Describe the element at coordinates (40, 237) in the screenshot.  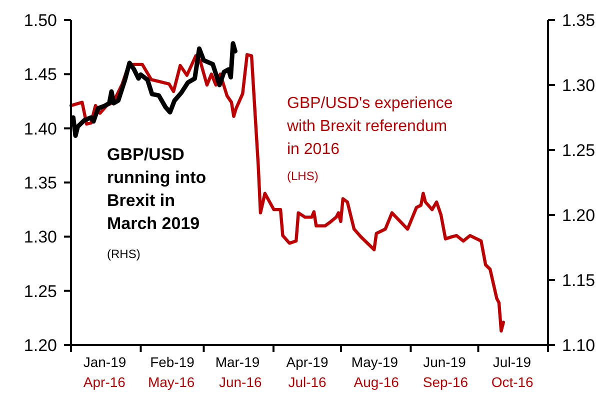
I see `y-tick-label: 1.30` at that location.